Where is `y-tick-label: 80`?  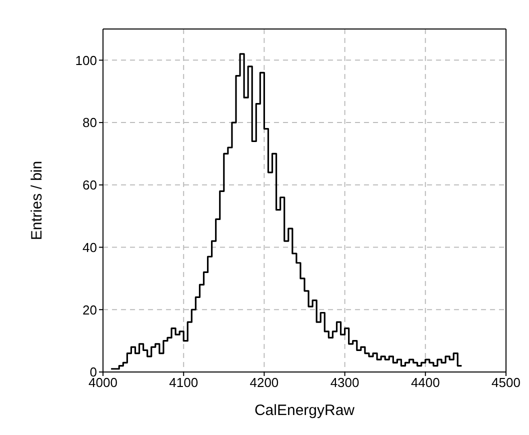 y-tick-label: 80 is located at coordinates (89, 122).